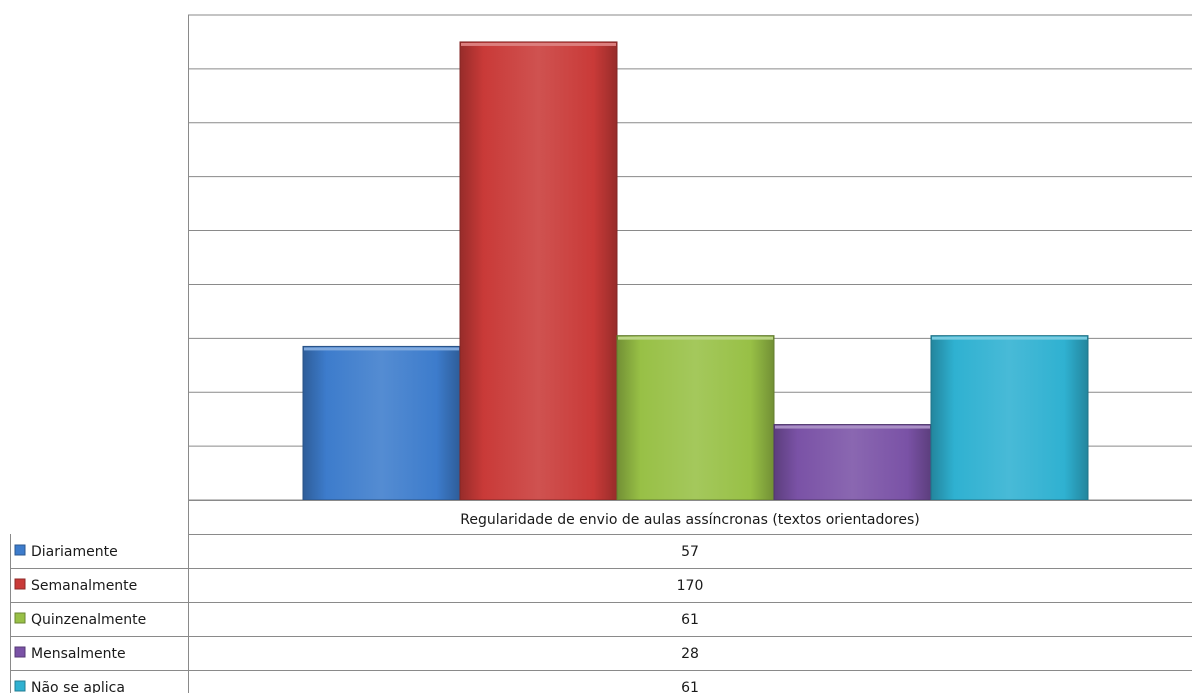  I want to click on series-name: Não se aplica, so click(78, 686).